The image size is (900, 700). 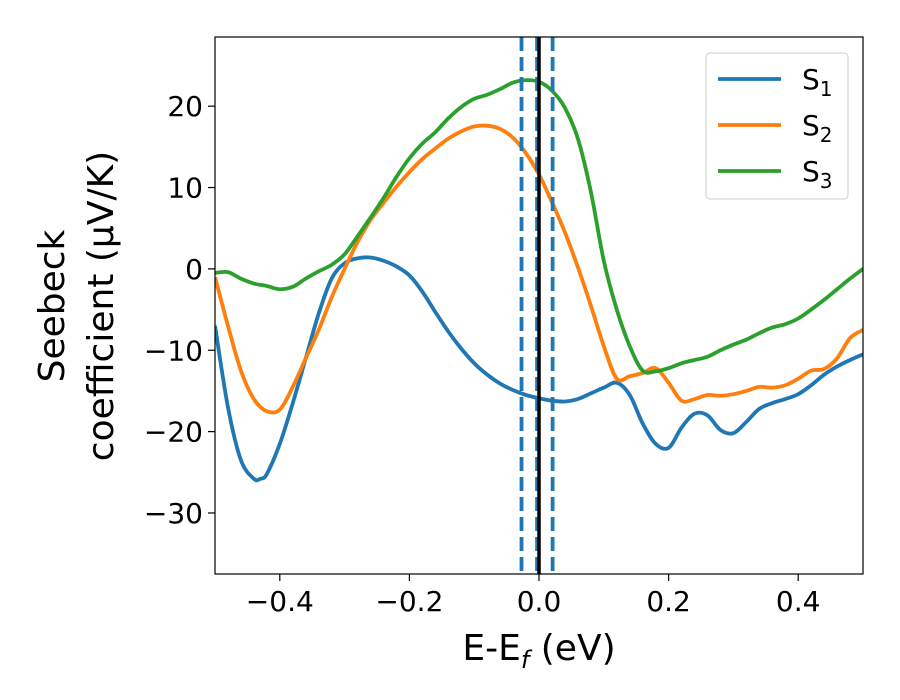 I want to click on x-tick-label: −0.2, so click(x=409, y=601).